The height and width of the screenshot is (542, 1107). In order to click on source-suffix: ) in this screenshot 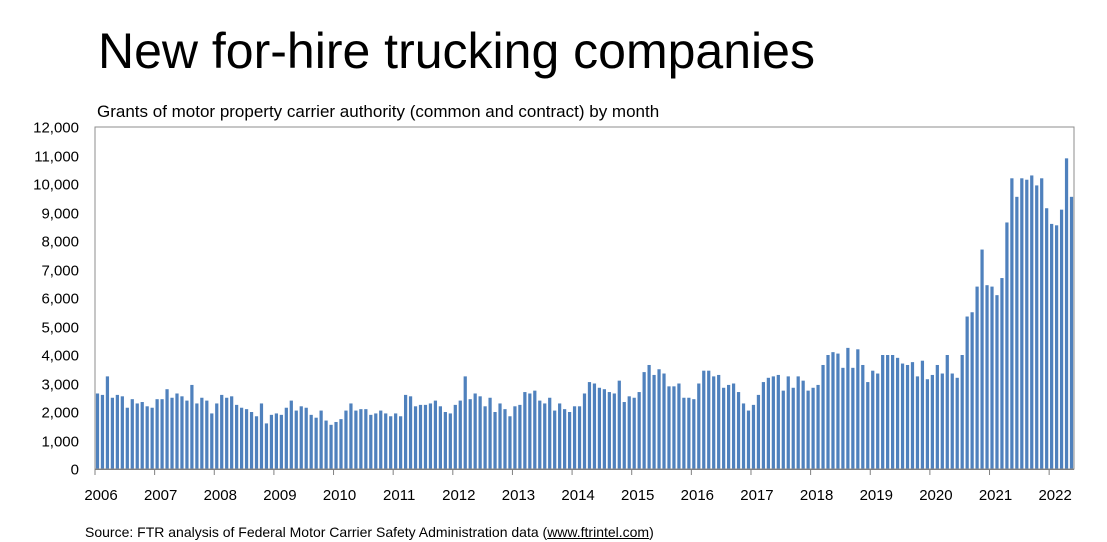, I will do `click(651, 532)`.